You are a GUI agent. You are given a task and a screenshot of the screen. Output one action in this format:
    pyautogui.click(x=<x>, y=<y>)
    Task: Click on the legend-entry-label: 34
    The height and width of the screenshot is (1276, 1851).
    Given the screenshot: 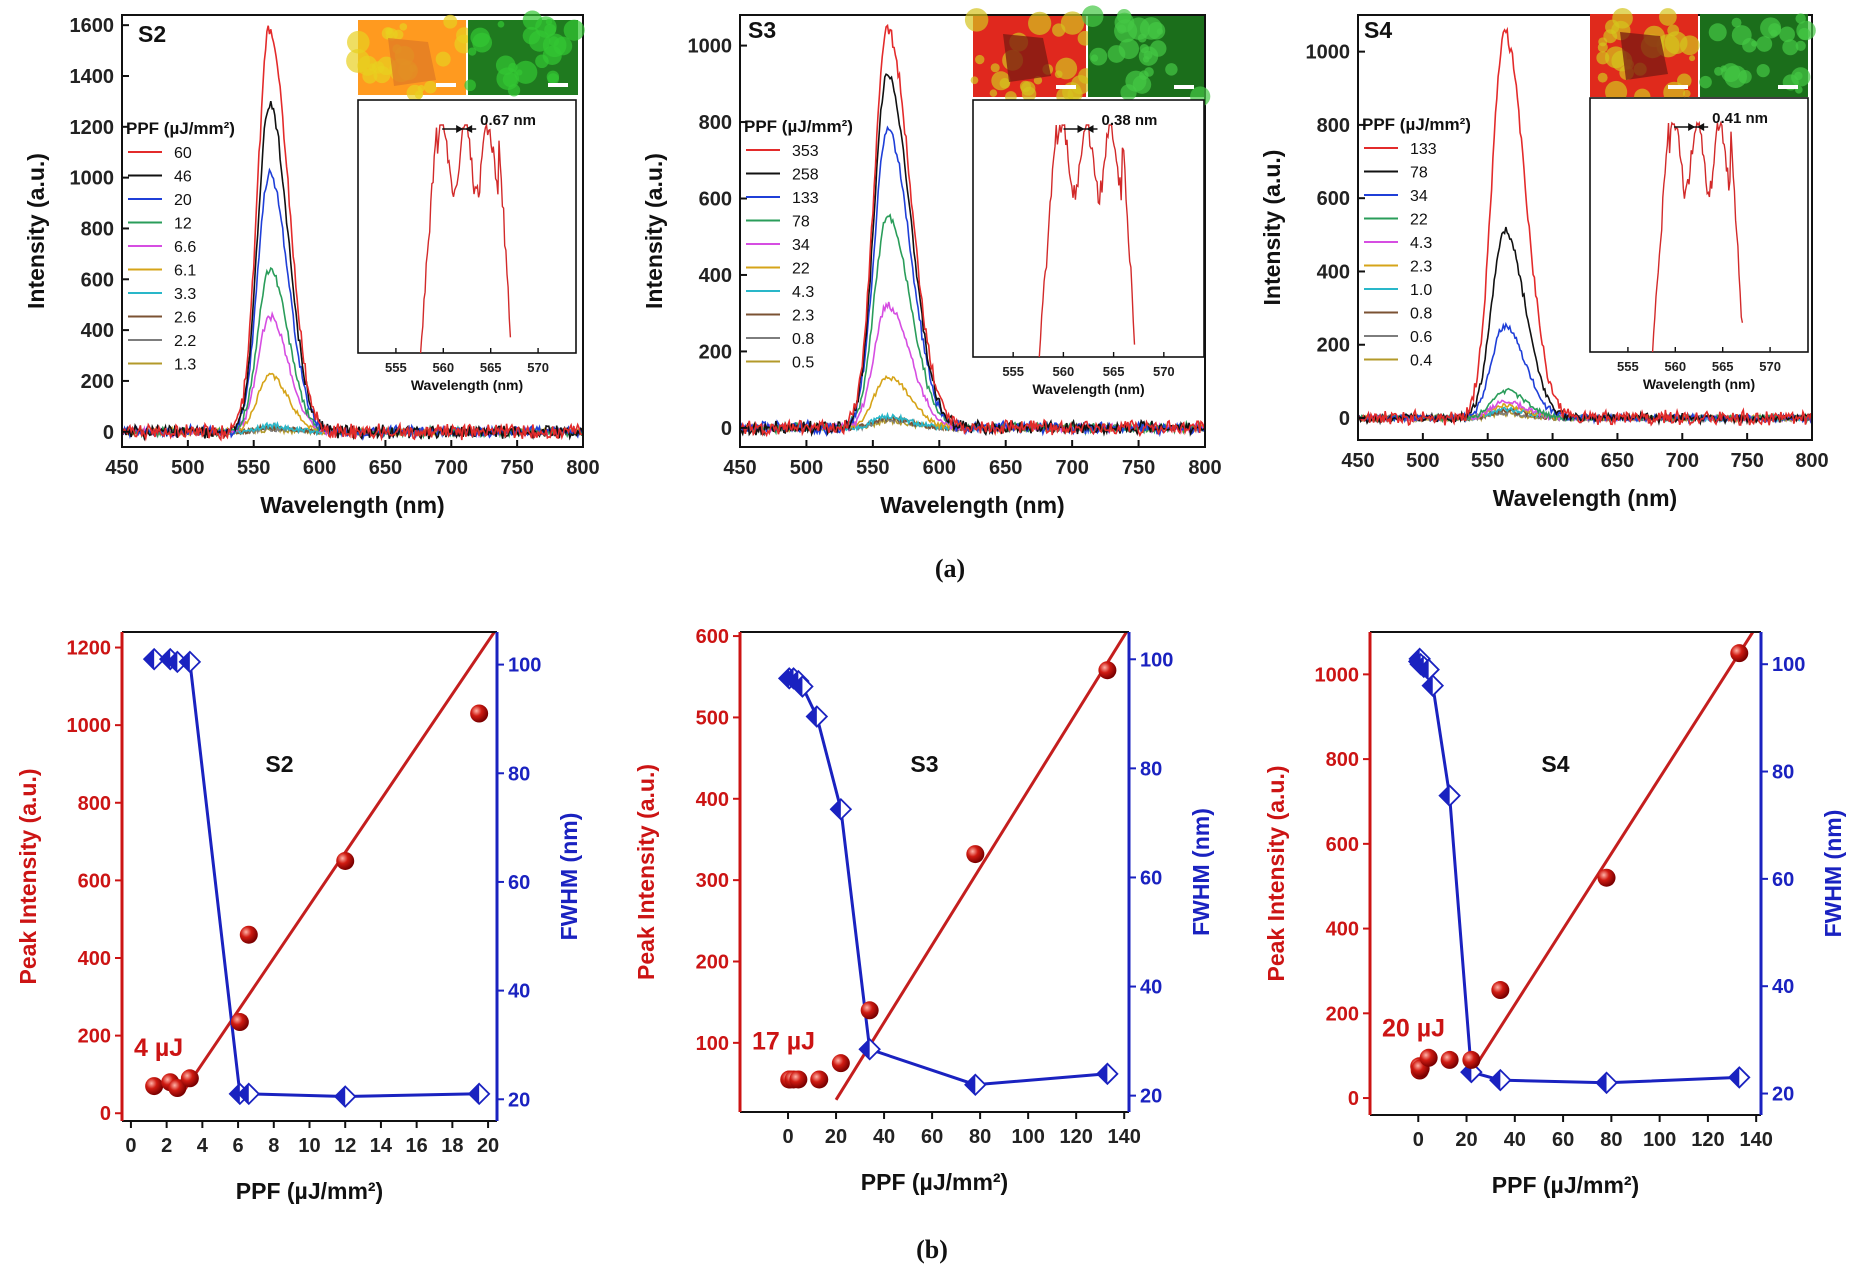 What is the action you would take?
    pyautogui.click(x=1419, y=196)
    